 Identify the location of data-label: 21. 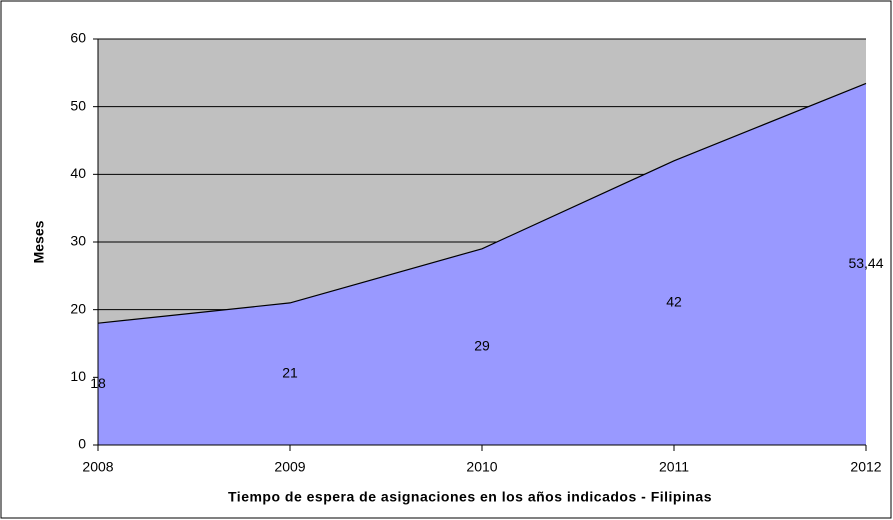
(290, 373).